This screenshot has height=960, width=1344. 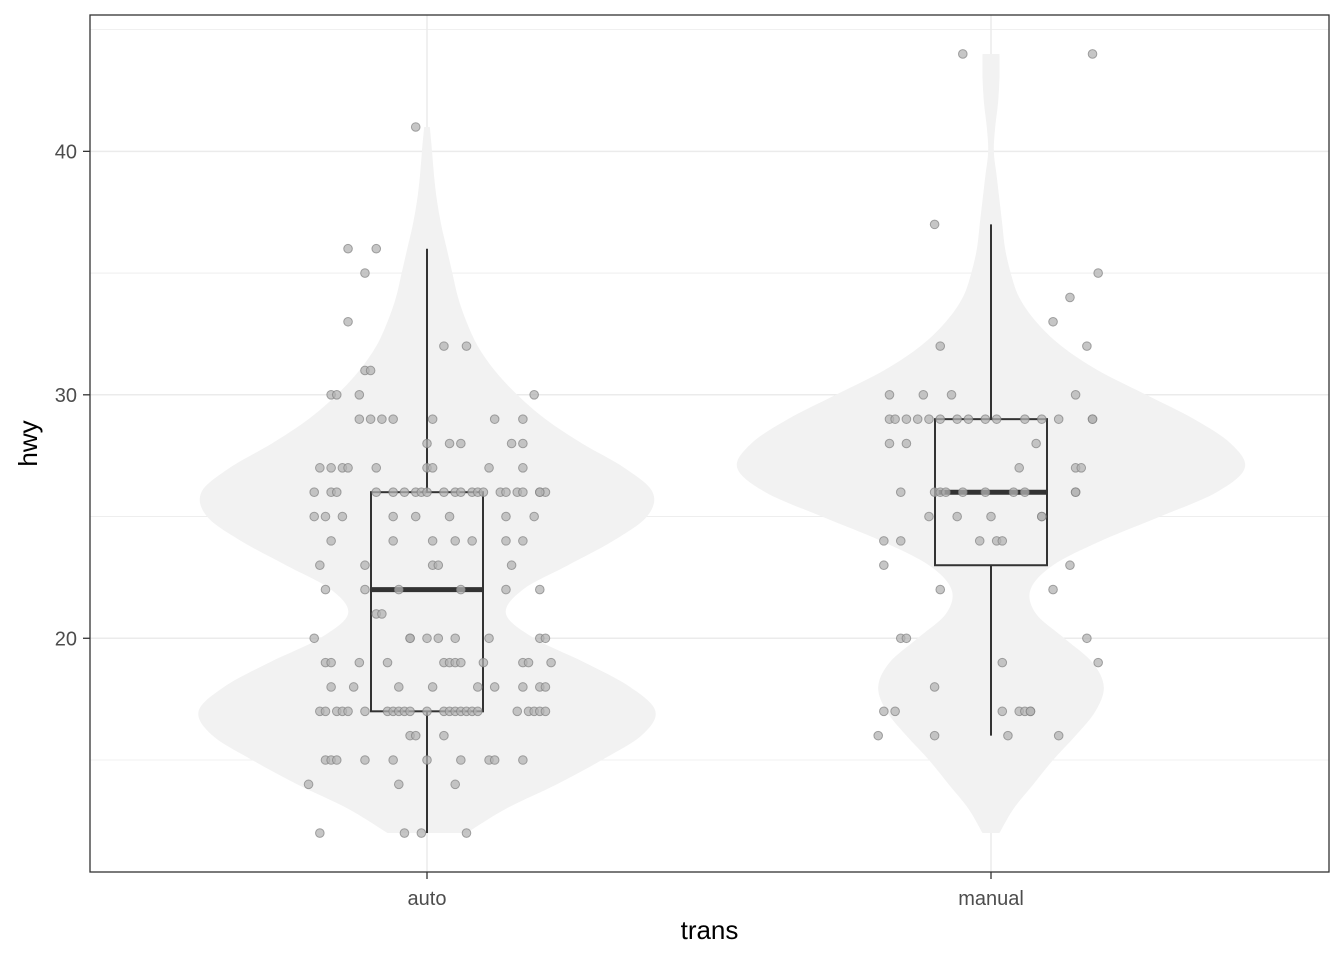 I want to click on y-tick-label: 30, so click(x=66, y=396).